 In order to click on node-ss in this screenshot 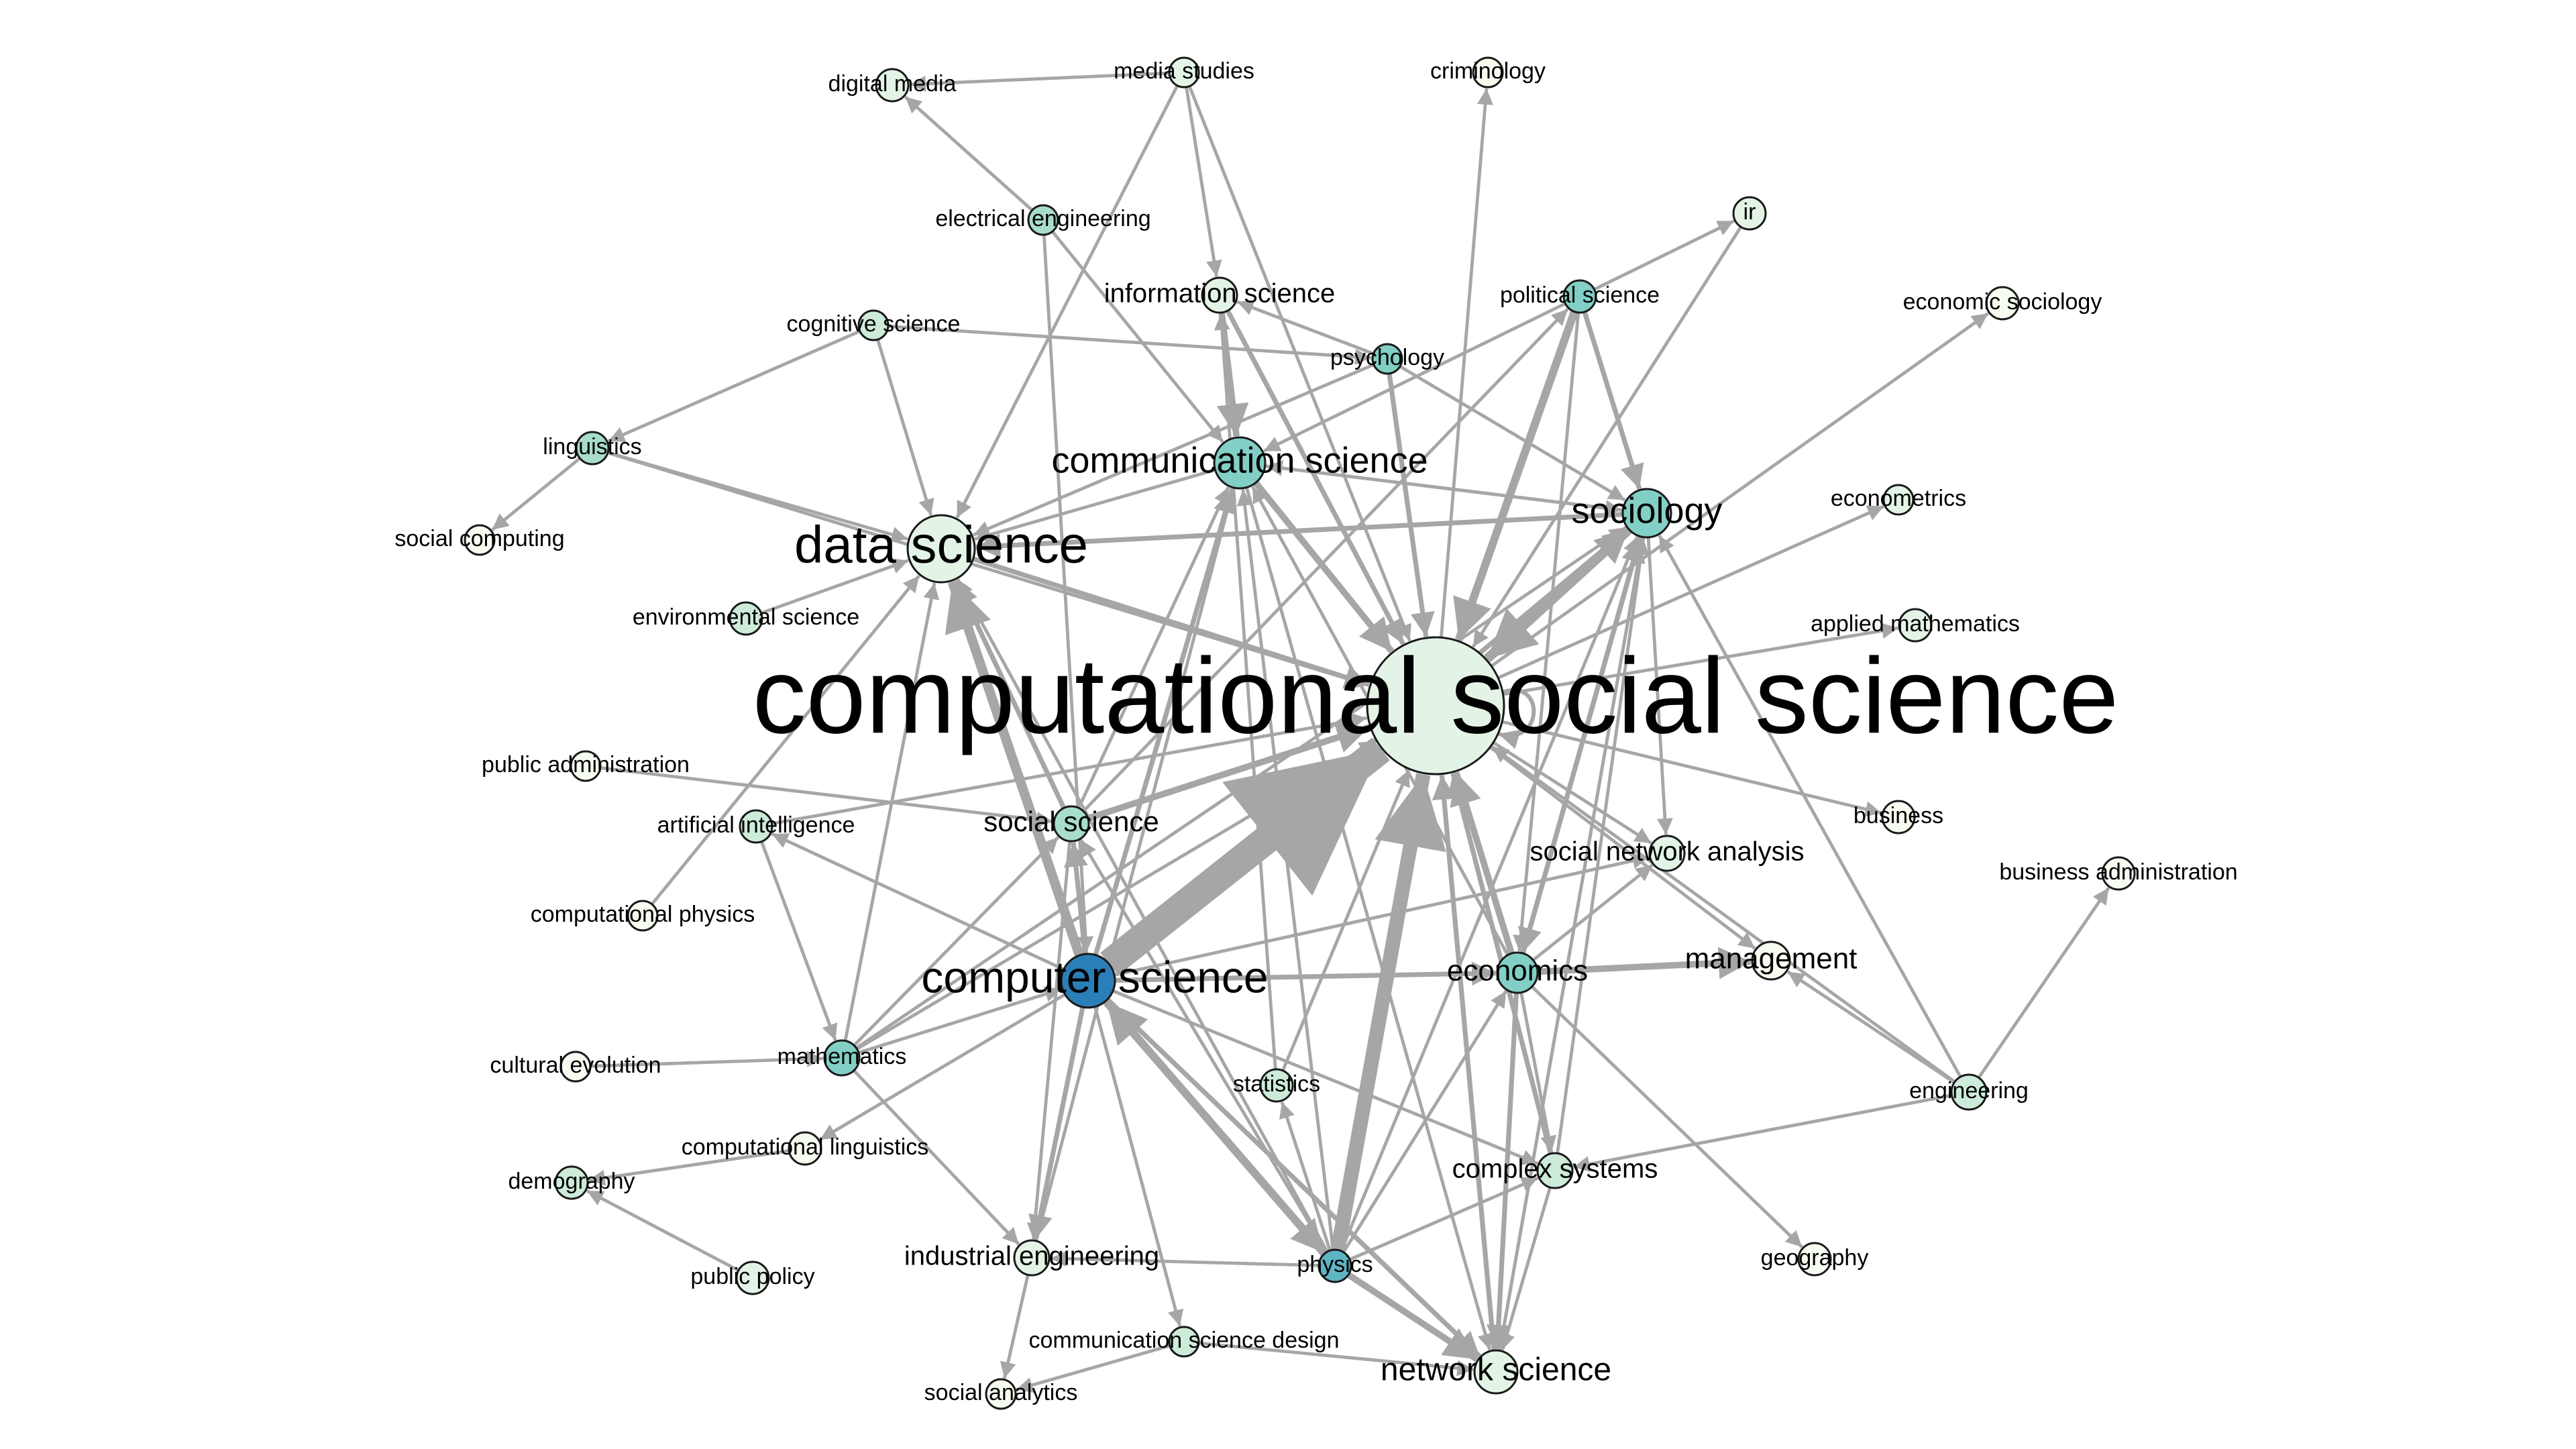, I will do `click(1071, 824)`.